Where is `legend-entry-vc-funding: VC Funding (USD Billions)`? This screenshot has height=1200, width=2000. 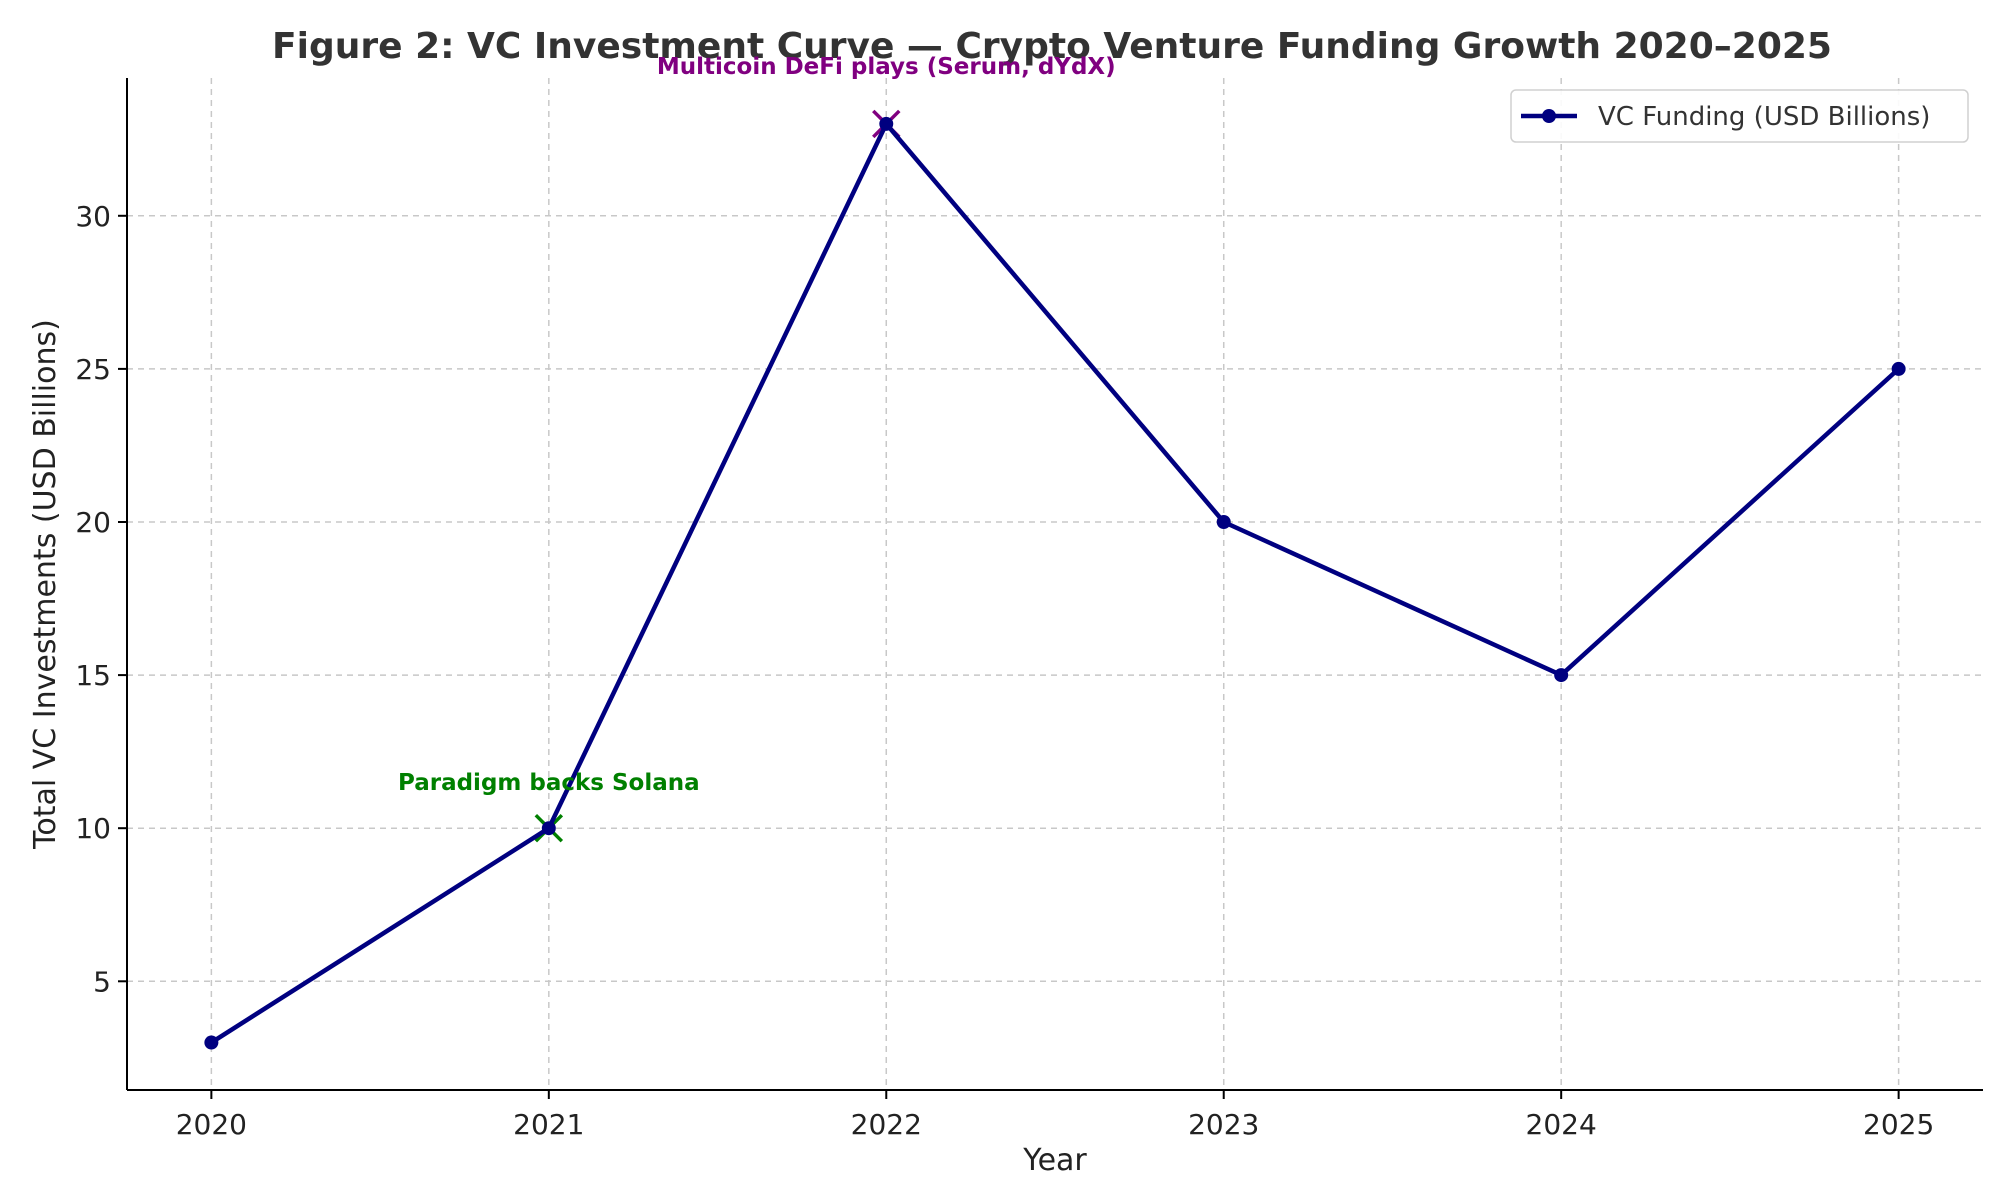
legend-entry-vc-funding: VC Funding (USD Billions) is located at coordinates (1764, 117).